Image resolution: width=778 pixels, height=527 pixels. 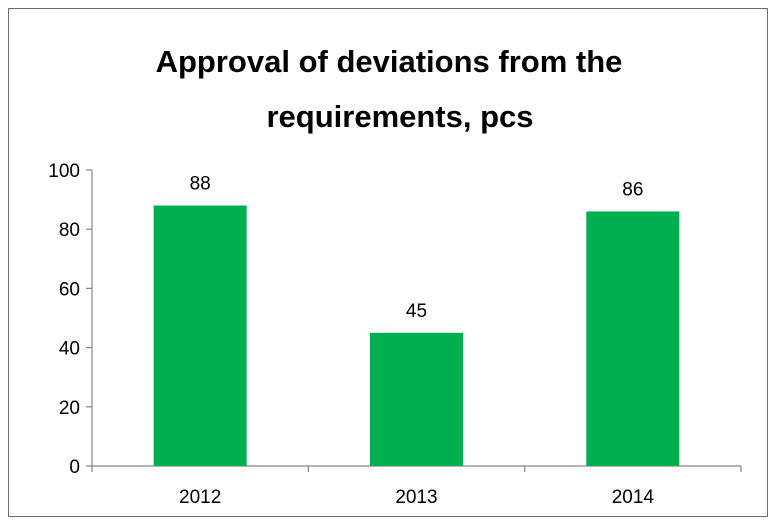 What do you see at coordinates (416, 311) in the screenshot?
I see `data-label-2013: 45` at bounding box center [416, 311].